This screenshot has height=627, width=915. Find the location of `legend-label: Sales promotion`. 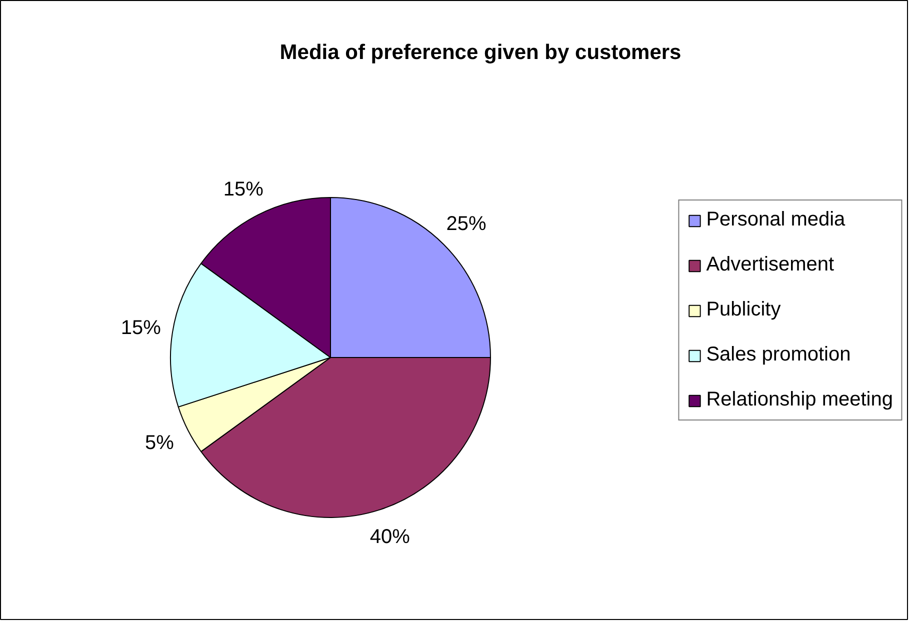

legend-label: Sales promotion is located at coordinates (778, 355).